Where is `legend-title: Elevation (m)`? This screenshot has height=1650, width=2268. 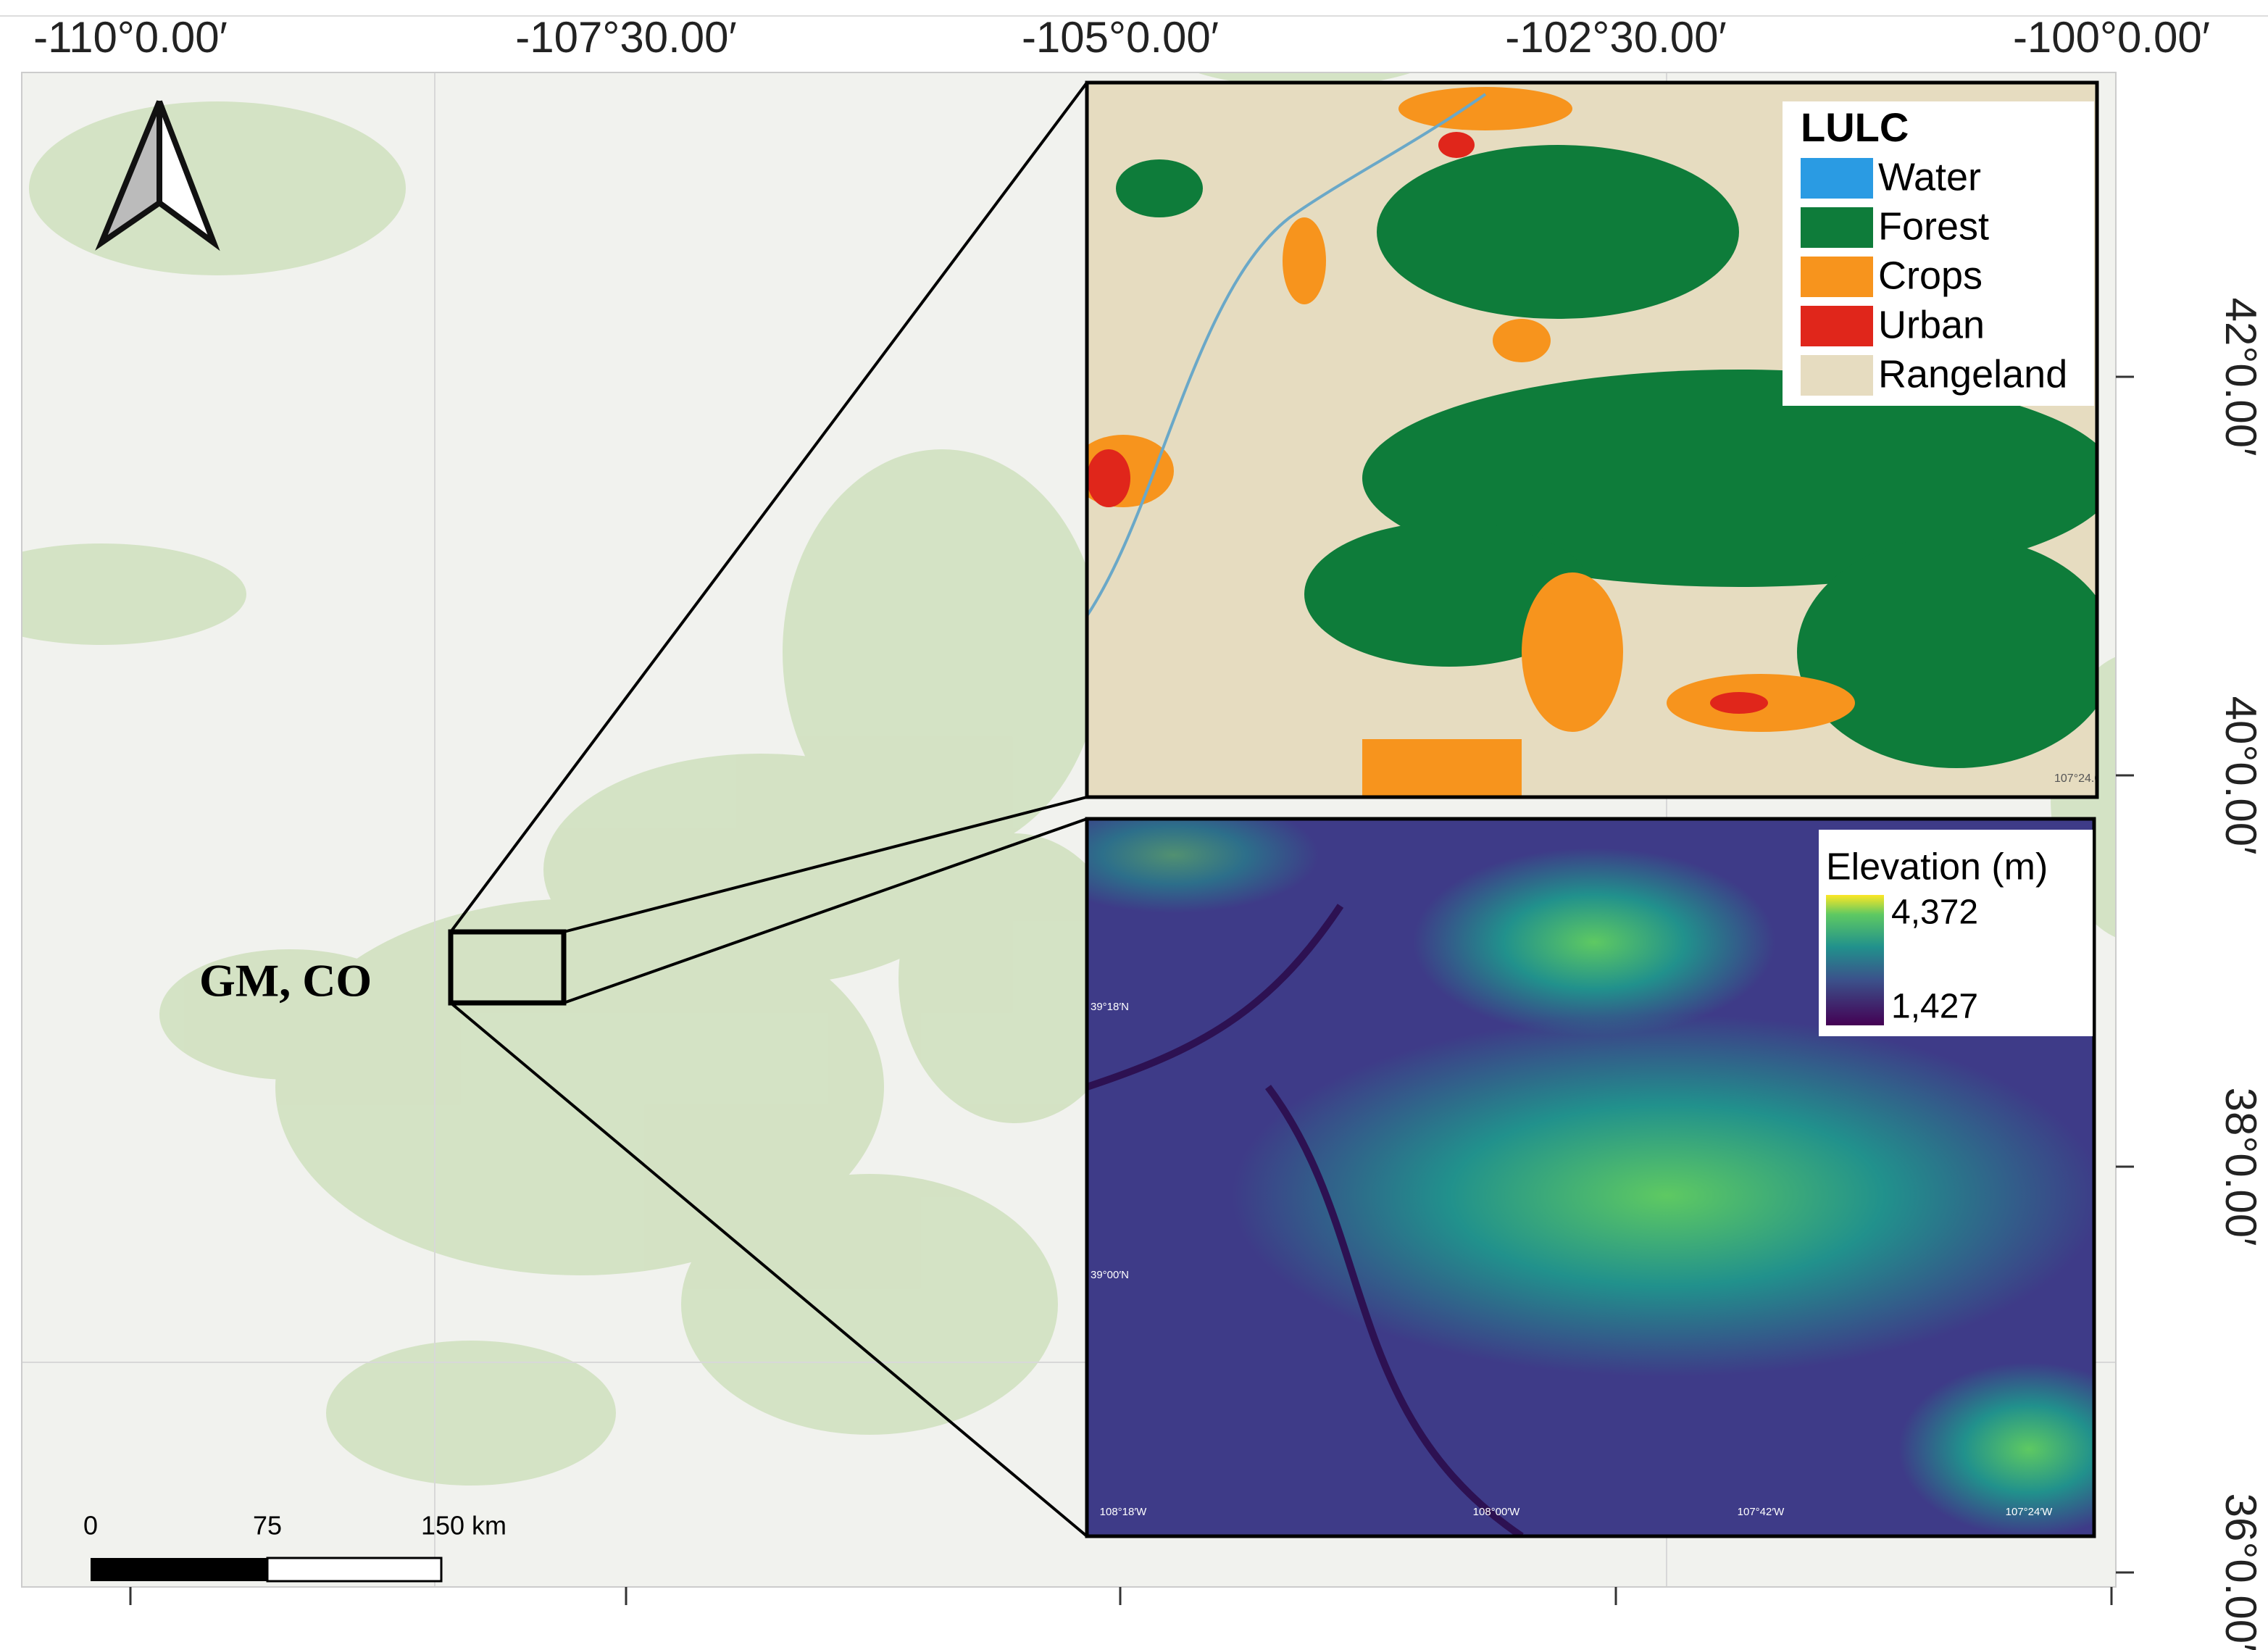
legend-title: Elevation (m) is located at coordinates (1937, 867).